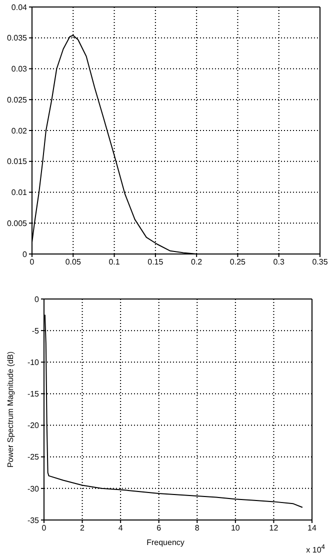  Describe the element at coordinates (197, 262) in the screenshot. I see `x-tick-label: 0.2` at that location.